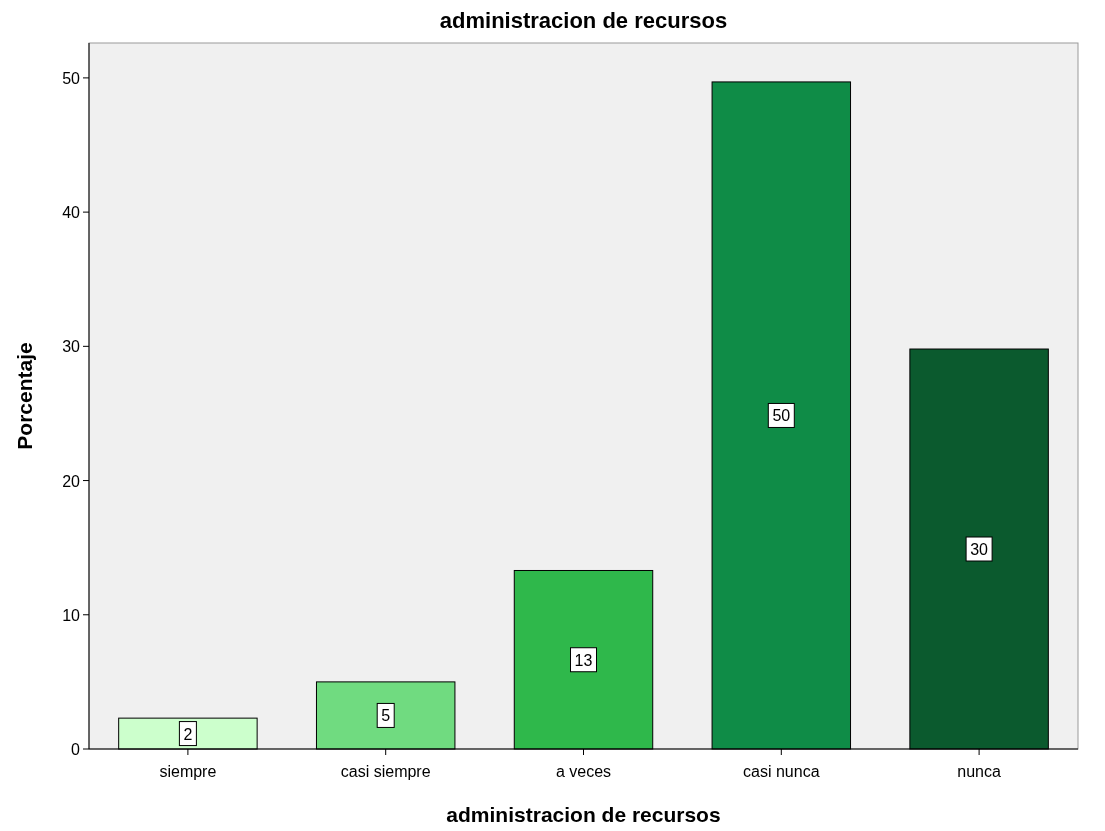 The image size is (1105, 831). Describe the element at coordinates (71, 213) in the screenshot. I see `y-tick-label: 40` at that location.